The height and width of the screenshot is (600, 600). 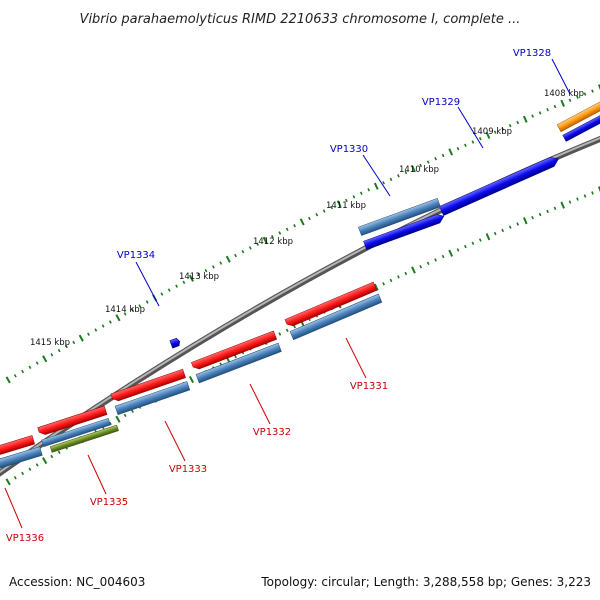 I want to click on gene-feature-vp1334, so click(x=175, y=343).